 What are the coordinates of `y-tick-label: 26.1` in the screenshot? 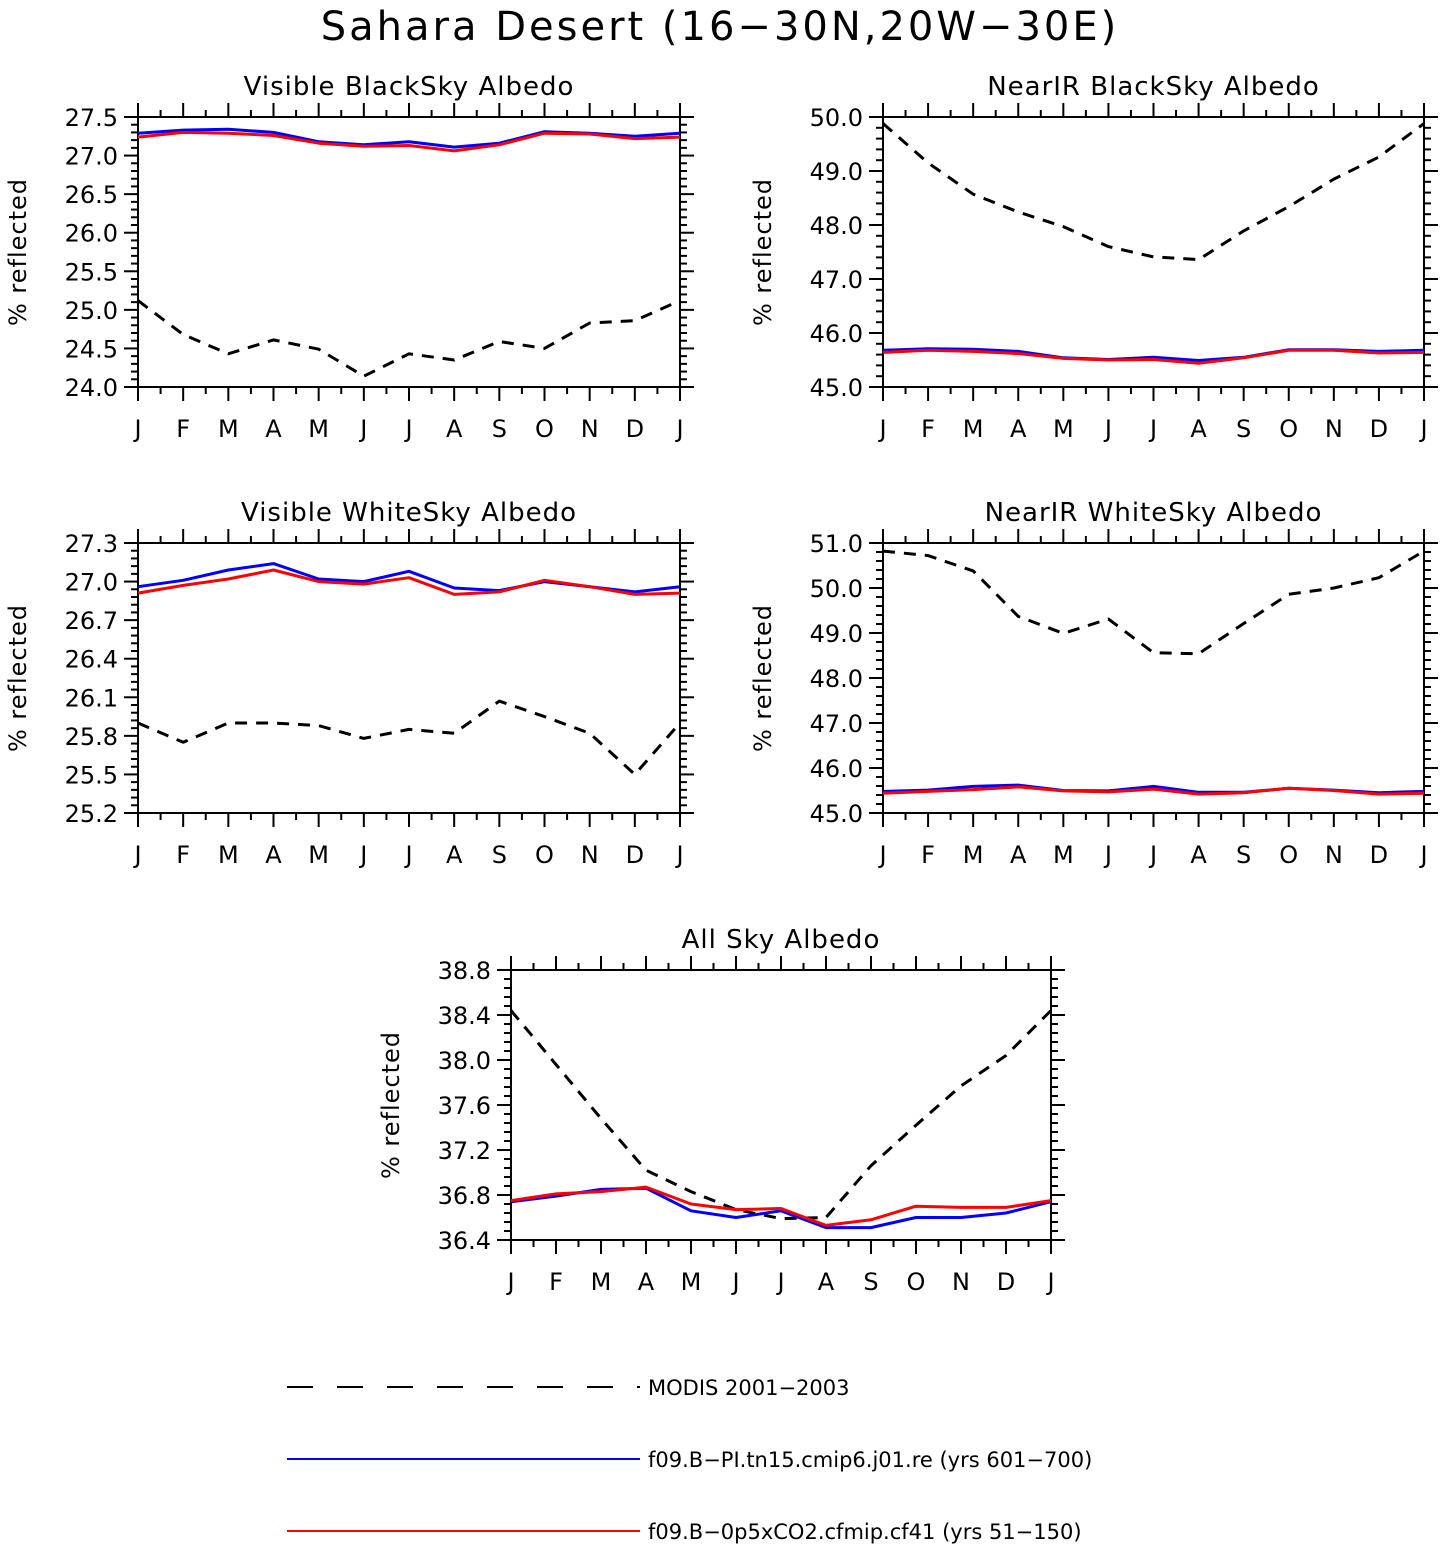 It's located at (91, 698).